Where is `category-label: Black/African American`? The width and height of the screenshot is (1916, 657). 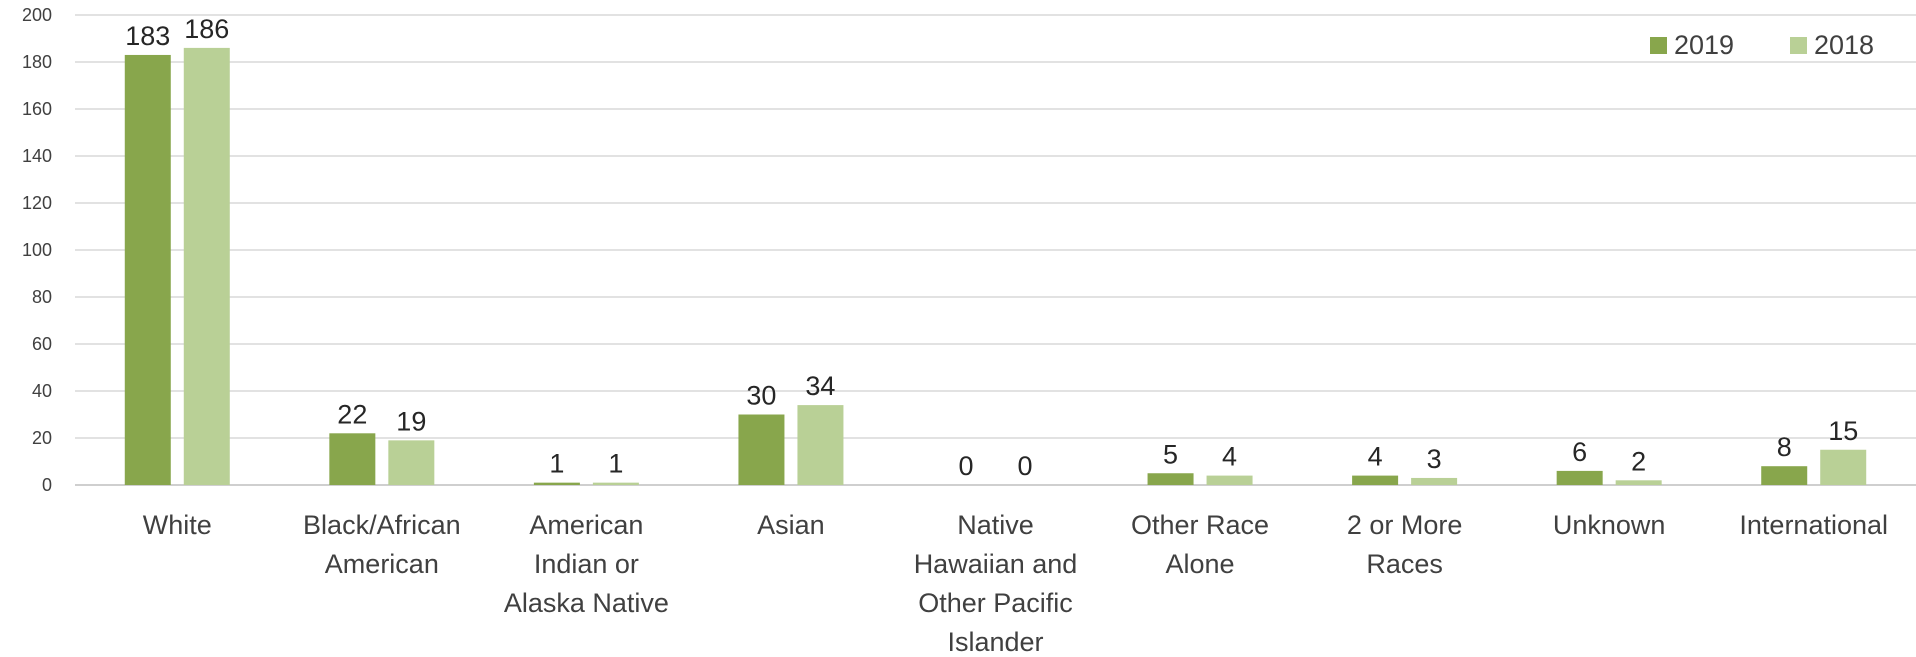 category-label: Black/African American is located at coordinates (382, 544).